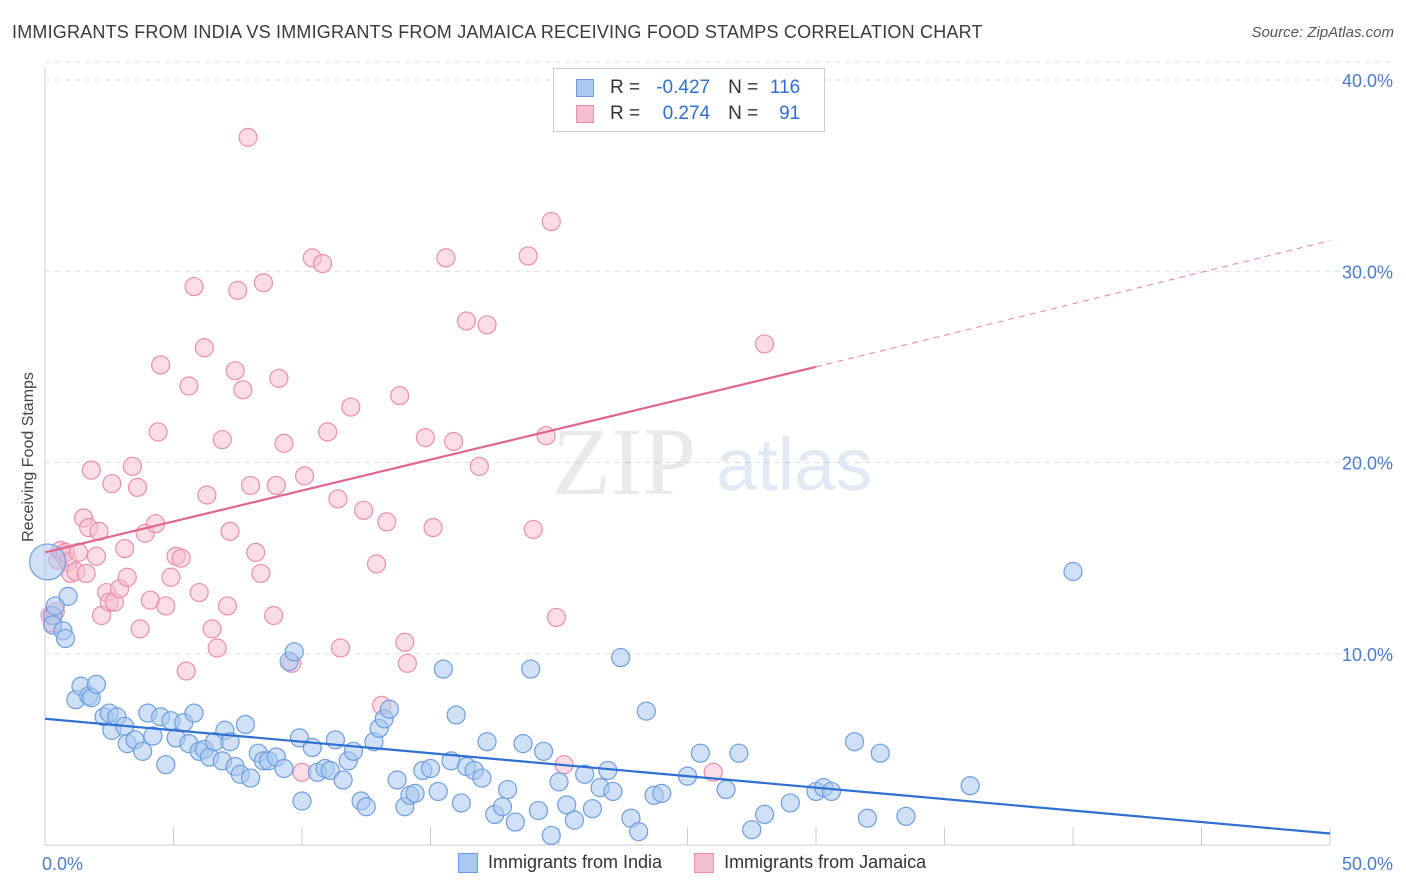 The height and width of the screenshot is (892, 1406). Describe the element at coordinates (687, 776) in the screenshot. I see `india-trendline` at that location.